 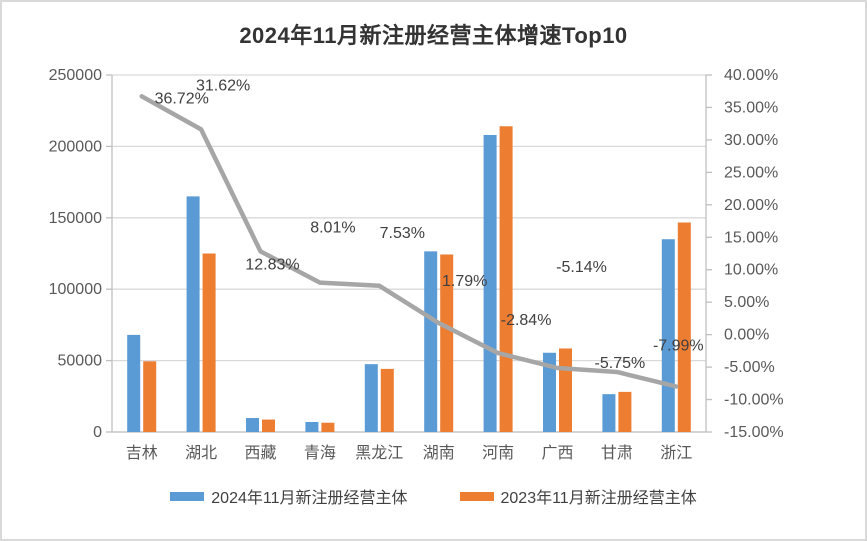 I want to click on line-data-label: -2.84%, so click(x=526, y=320).